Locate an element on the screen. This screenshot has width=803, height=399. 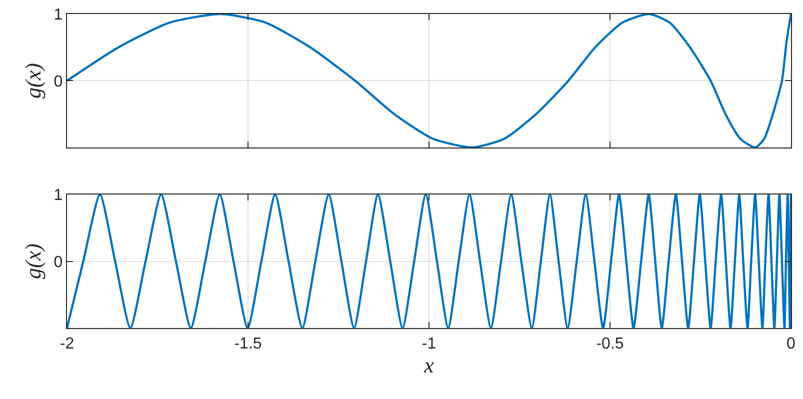
x-axis-title: x is located at coordinates (428, 365).